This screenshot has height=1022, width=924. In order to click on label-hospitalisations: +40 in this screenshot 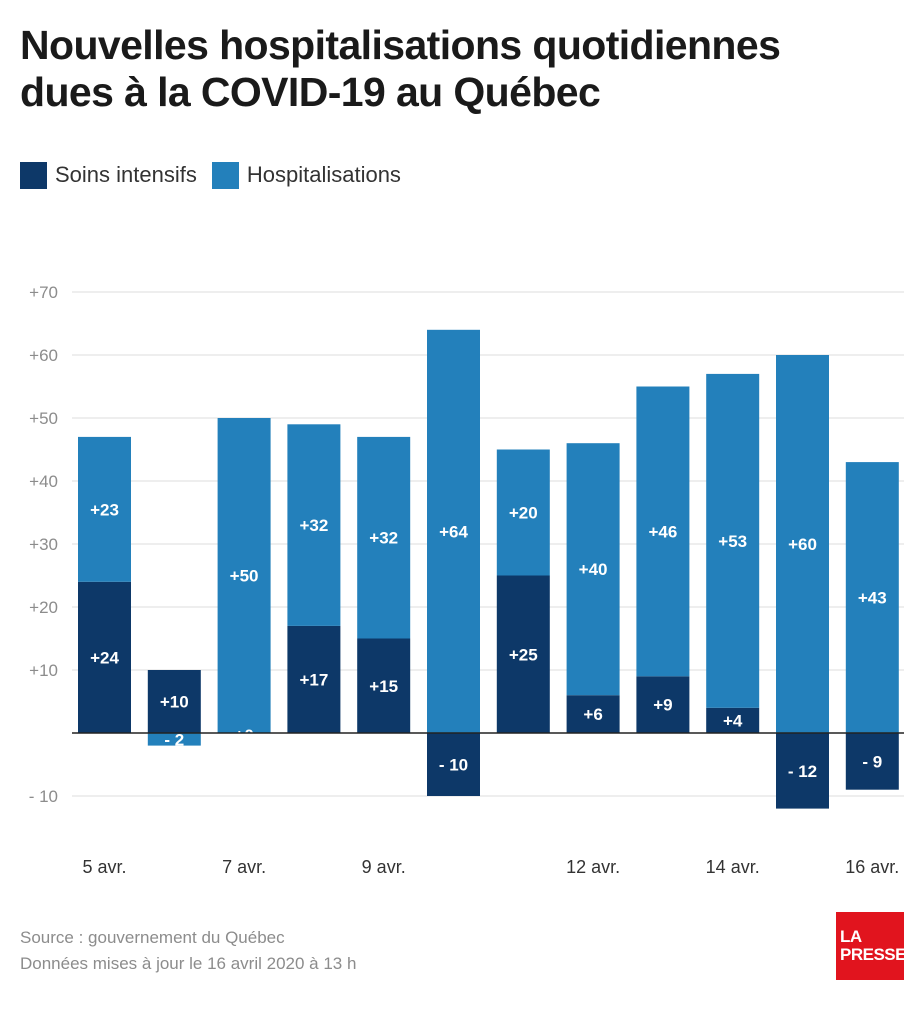, I will do `click(593, 569)`.